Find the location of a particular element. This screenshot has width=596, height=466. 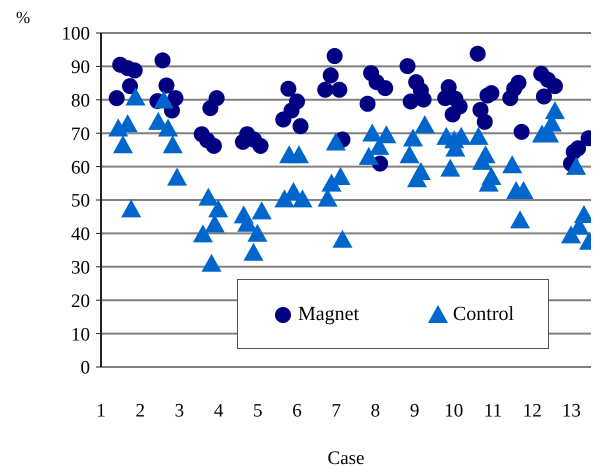

y-axis-title: % is located at coordinates (23, 18).